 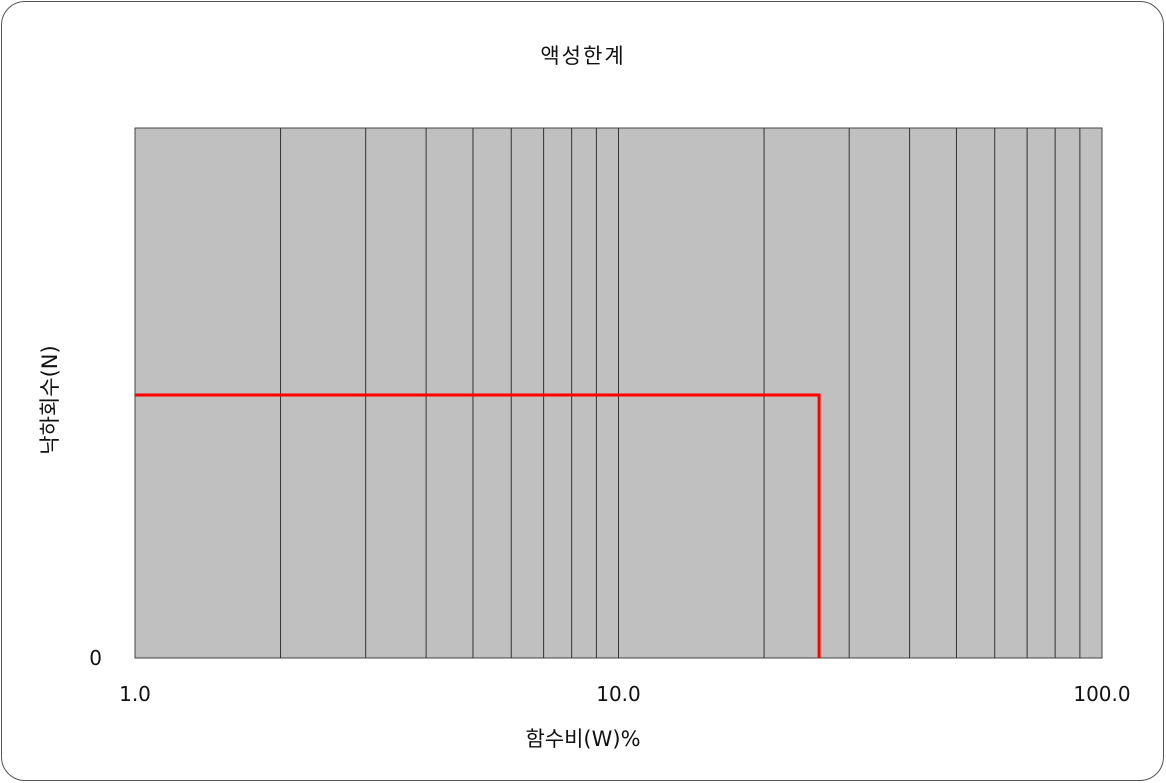 I want to click on x-tick-label: 10.0, so click(x=618, y=694).